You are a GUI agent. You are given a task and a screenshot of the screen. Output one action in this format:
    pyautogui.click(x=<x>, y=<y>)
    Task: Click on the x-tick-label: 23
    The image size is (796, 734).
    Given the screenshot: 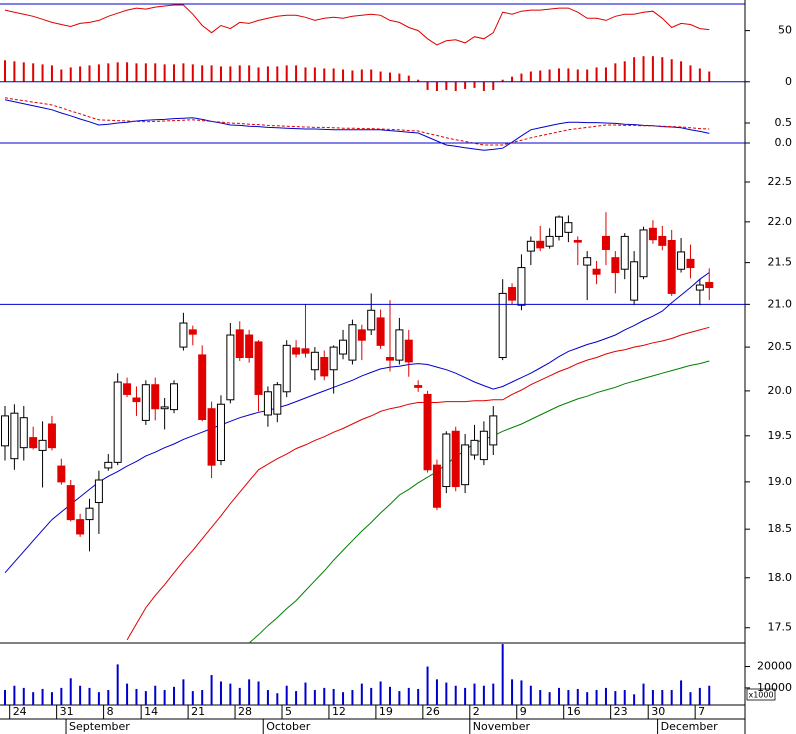 What is the action you would take?
    pyautogui.click(x=621, y=711)
    